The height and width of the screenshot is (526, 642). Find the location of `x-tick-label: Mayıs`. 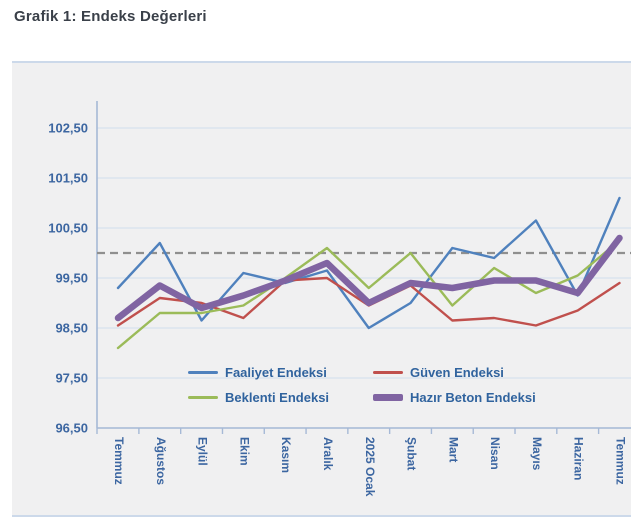

x-tick-label: Mayıs is located at coordinates (537, 454).